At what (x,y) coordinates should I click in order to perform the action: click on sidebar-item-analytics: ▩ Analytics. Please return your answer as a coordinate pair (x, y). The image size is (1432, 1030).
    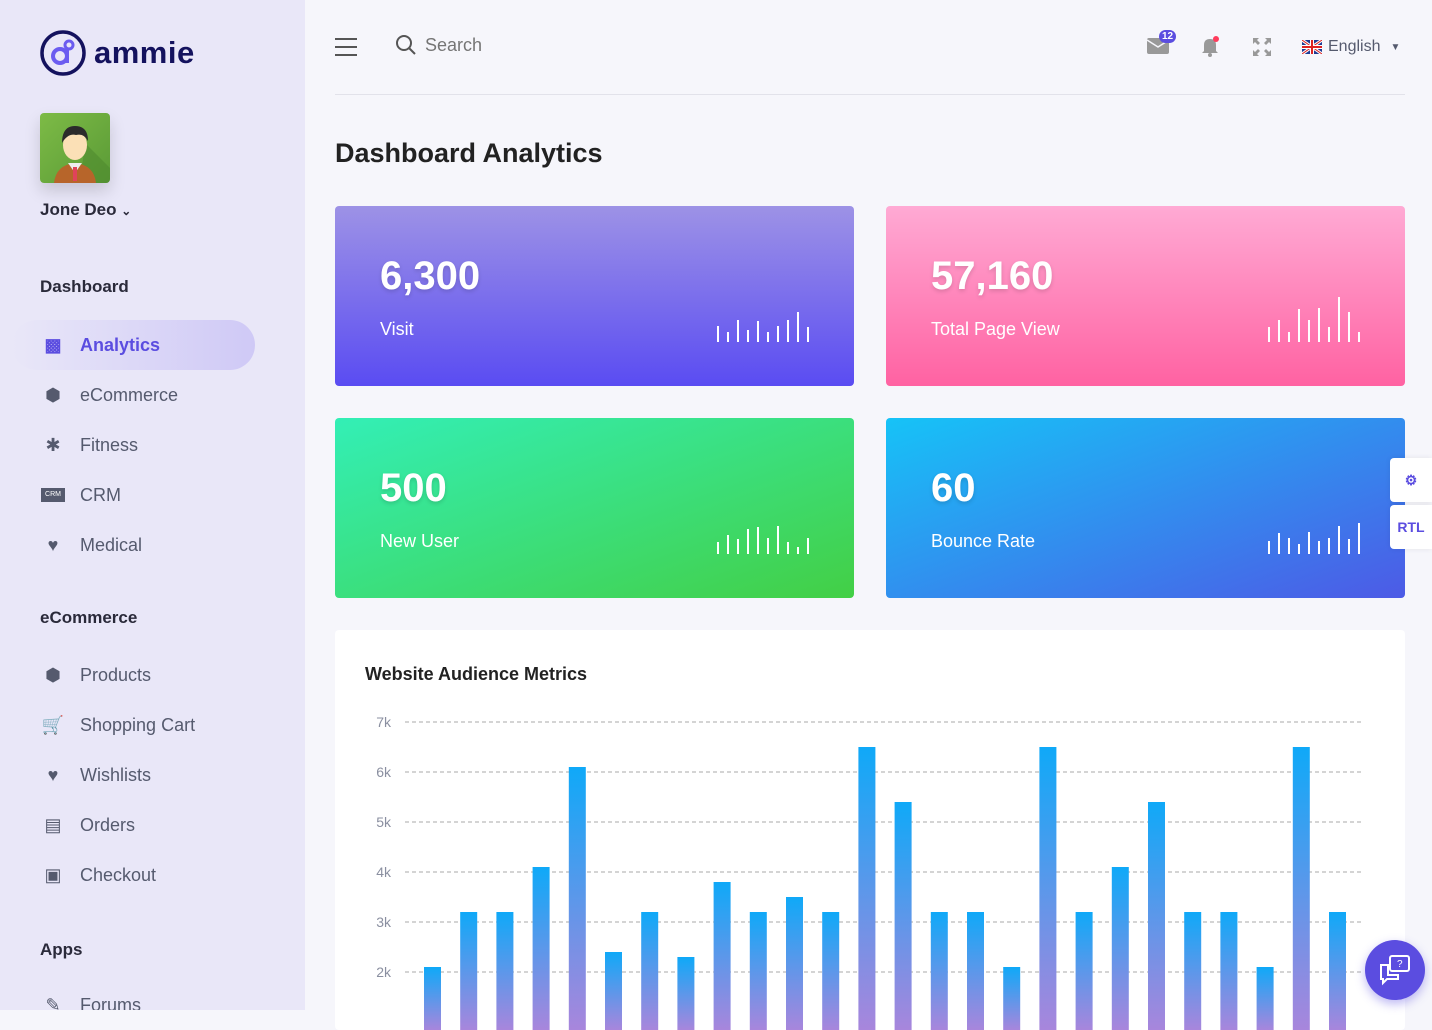
    Looking at the image, I should click on (133, 345).